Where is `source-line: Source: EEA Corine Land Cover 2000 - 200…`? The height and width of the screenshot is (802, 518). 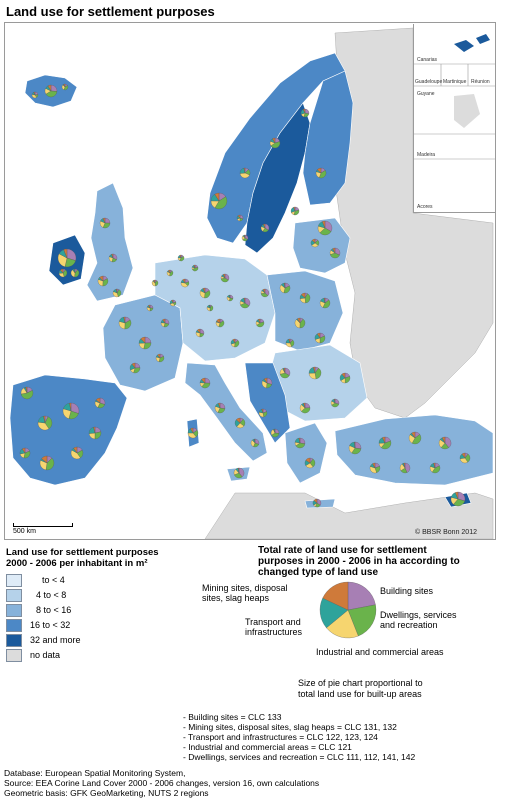
source-line: Source: EEA Corine Land Cover 2000 - 200… is located at coordinates (162, 783).